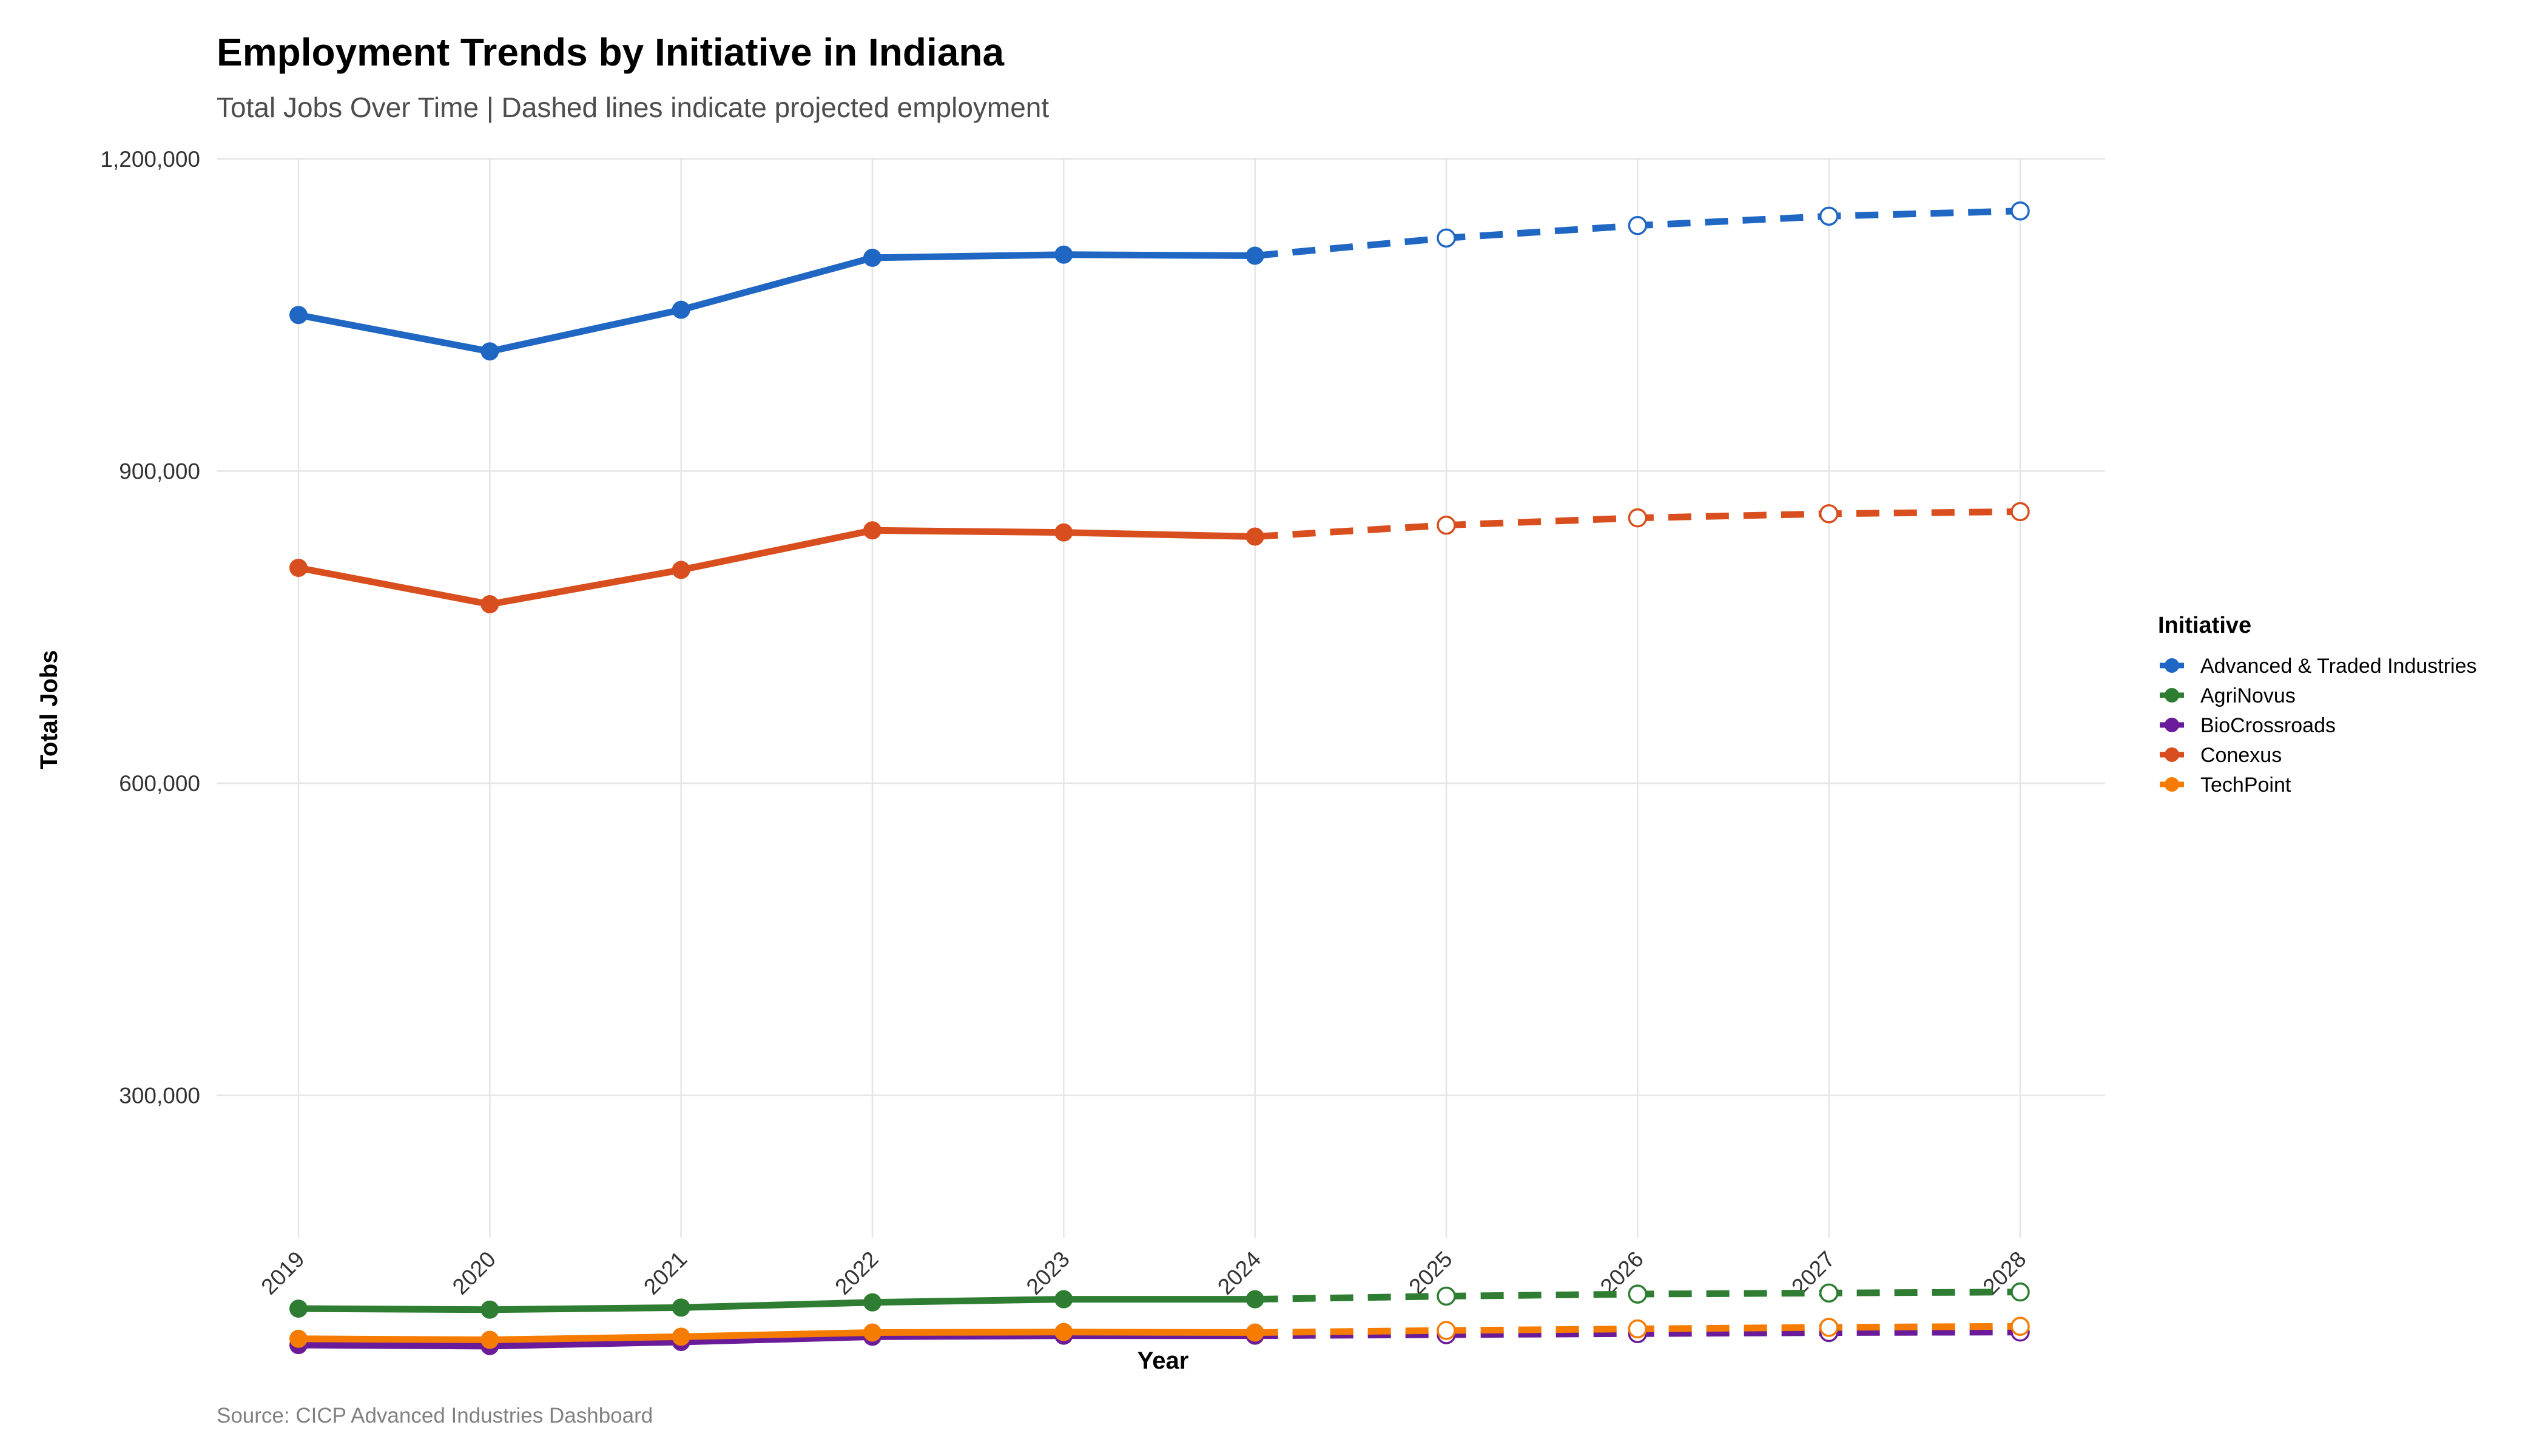 This screenshot has height=1456, width=2548. Describe the element at coordinates (665, 1273) in the screenshot. I see `x-tick-label: 2021` at that location.